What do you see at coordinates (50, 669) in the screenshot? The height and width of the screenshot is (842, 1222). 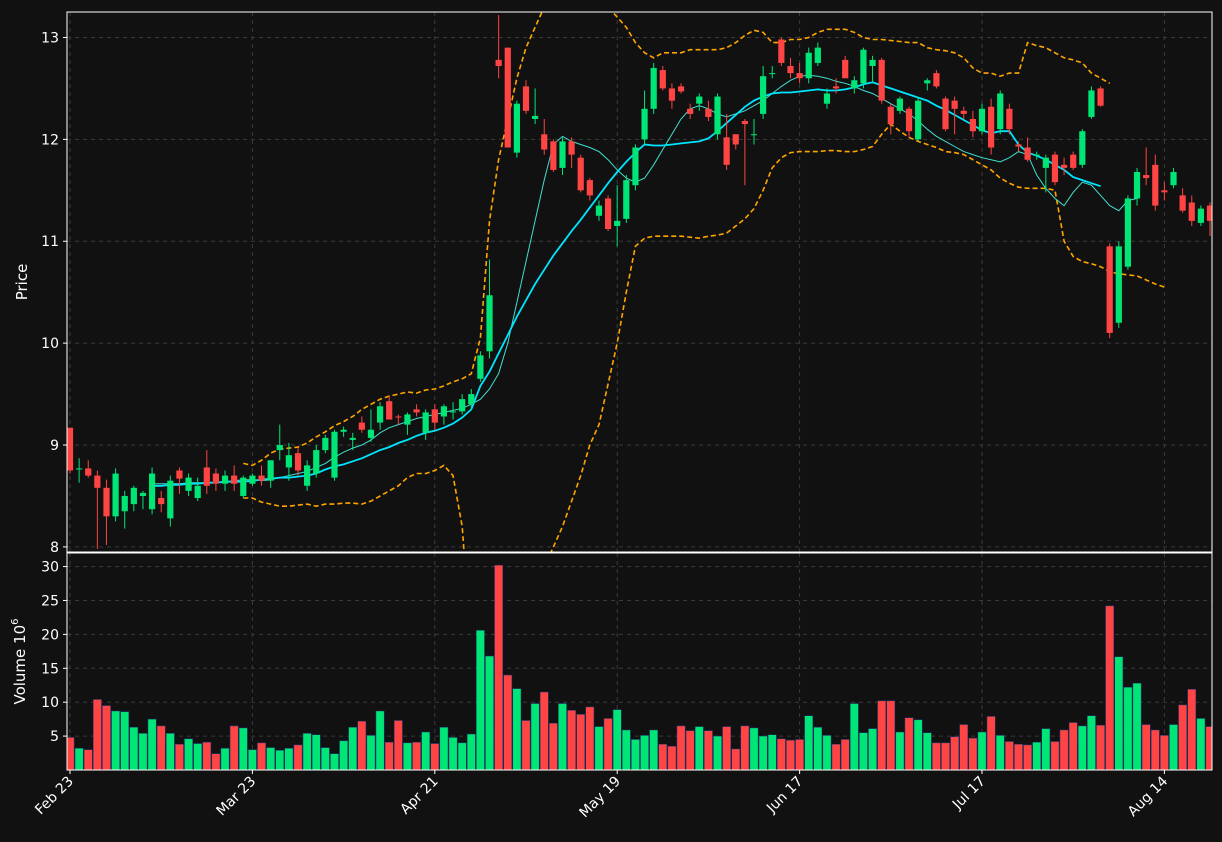 I see `volume-tick-label: 15` at bounding box center [50, 669].